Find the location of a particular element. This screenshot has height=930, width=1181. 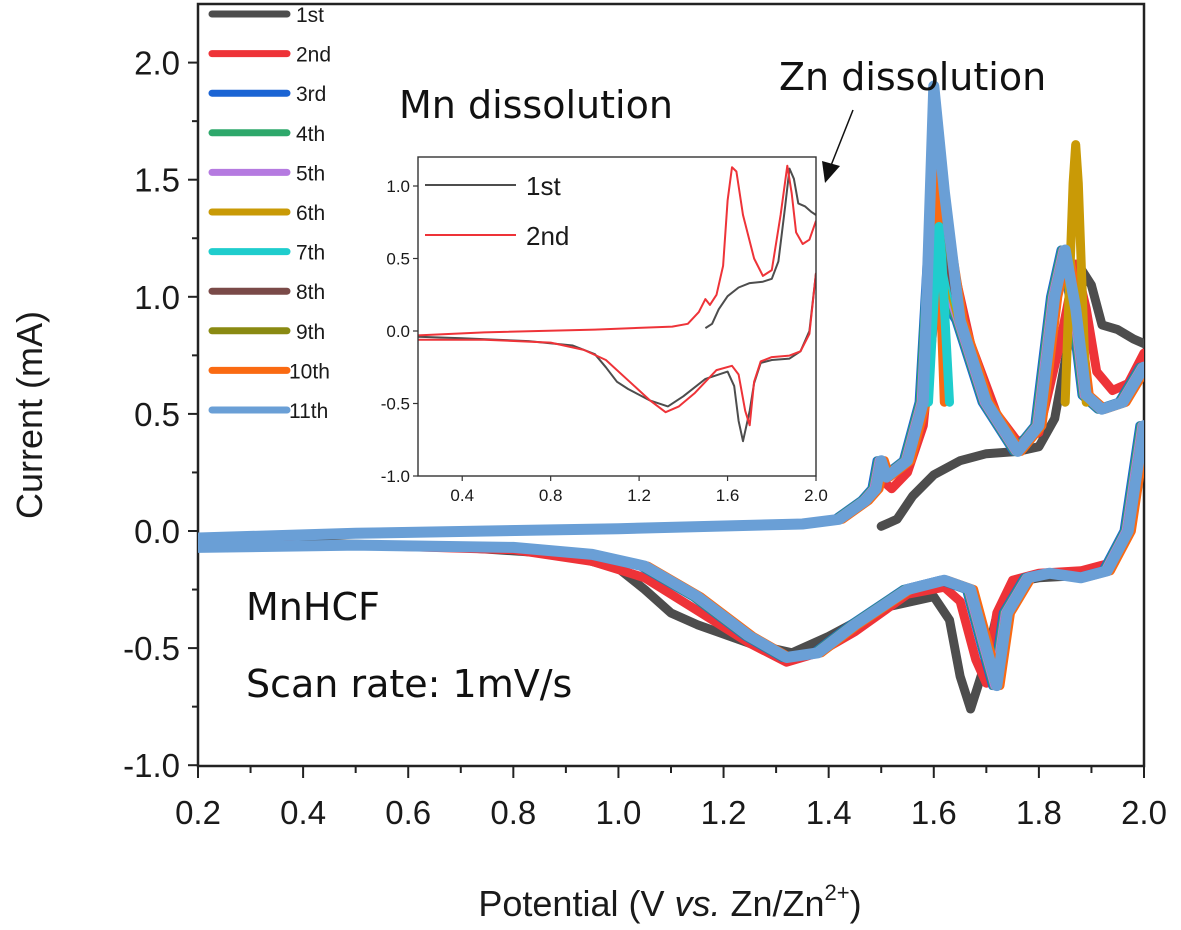

inset-y-tick-label: -0.5 is located at coordinates (395, 404).